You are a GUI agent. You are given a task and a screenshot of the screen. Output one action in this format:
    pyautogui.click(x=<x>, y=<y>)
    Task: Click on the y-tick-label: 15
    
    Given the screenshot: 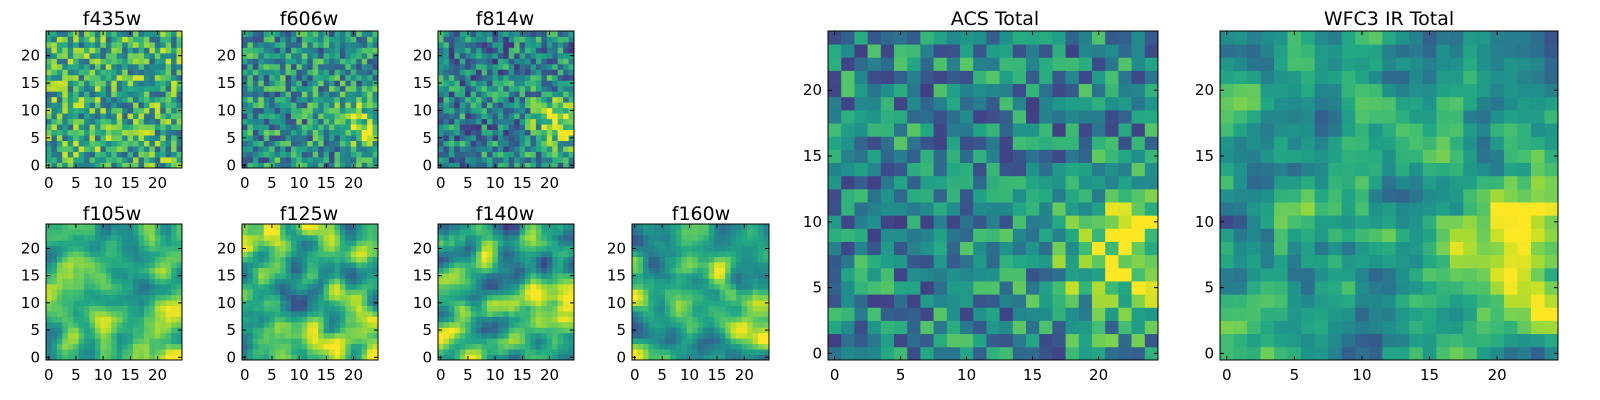 What is the action you would take?
    pyautogui.click(x=226, y=83)
    